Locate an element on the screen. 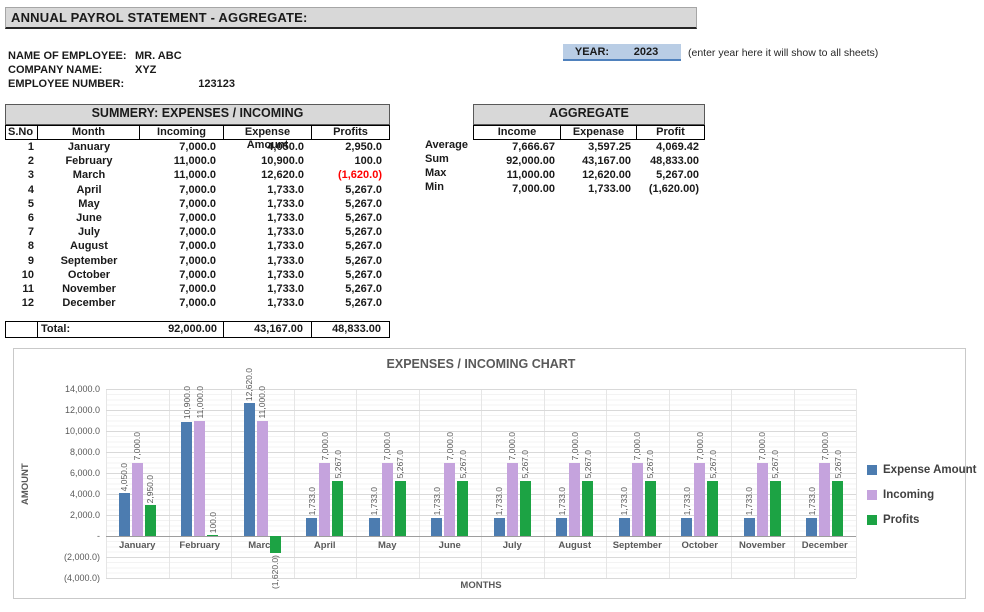 The width and height of the screenshot is (984, 612). cell-profit: 4,069.42 is located at coordinates (677, 147).